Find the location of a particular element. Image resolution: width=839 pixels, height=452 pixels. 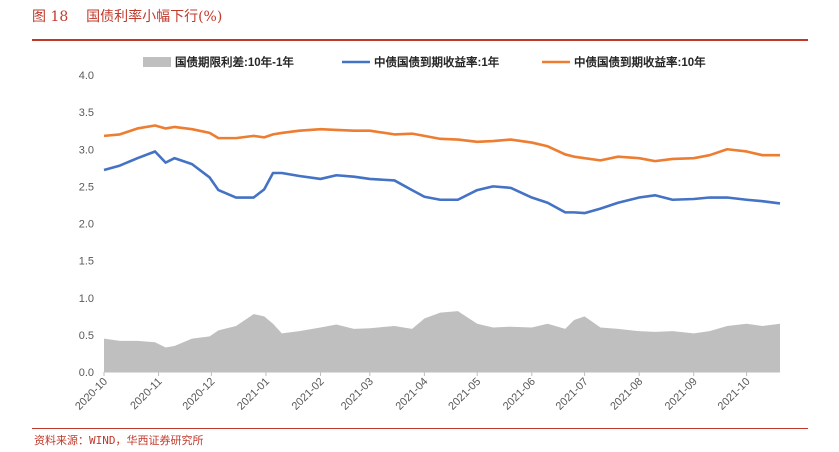

x-tick-label: 2021-10 is located at coordinates (734, 394).